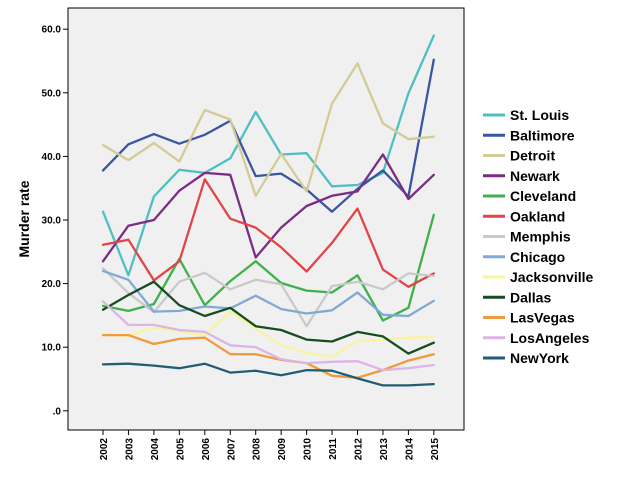  I want to click on series-line-chicago, so click(268, 293).